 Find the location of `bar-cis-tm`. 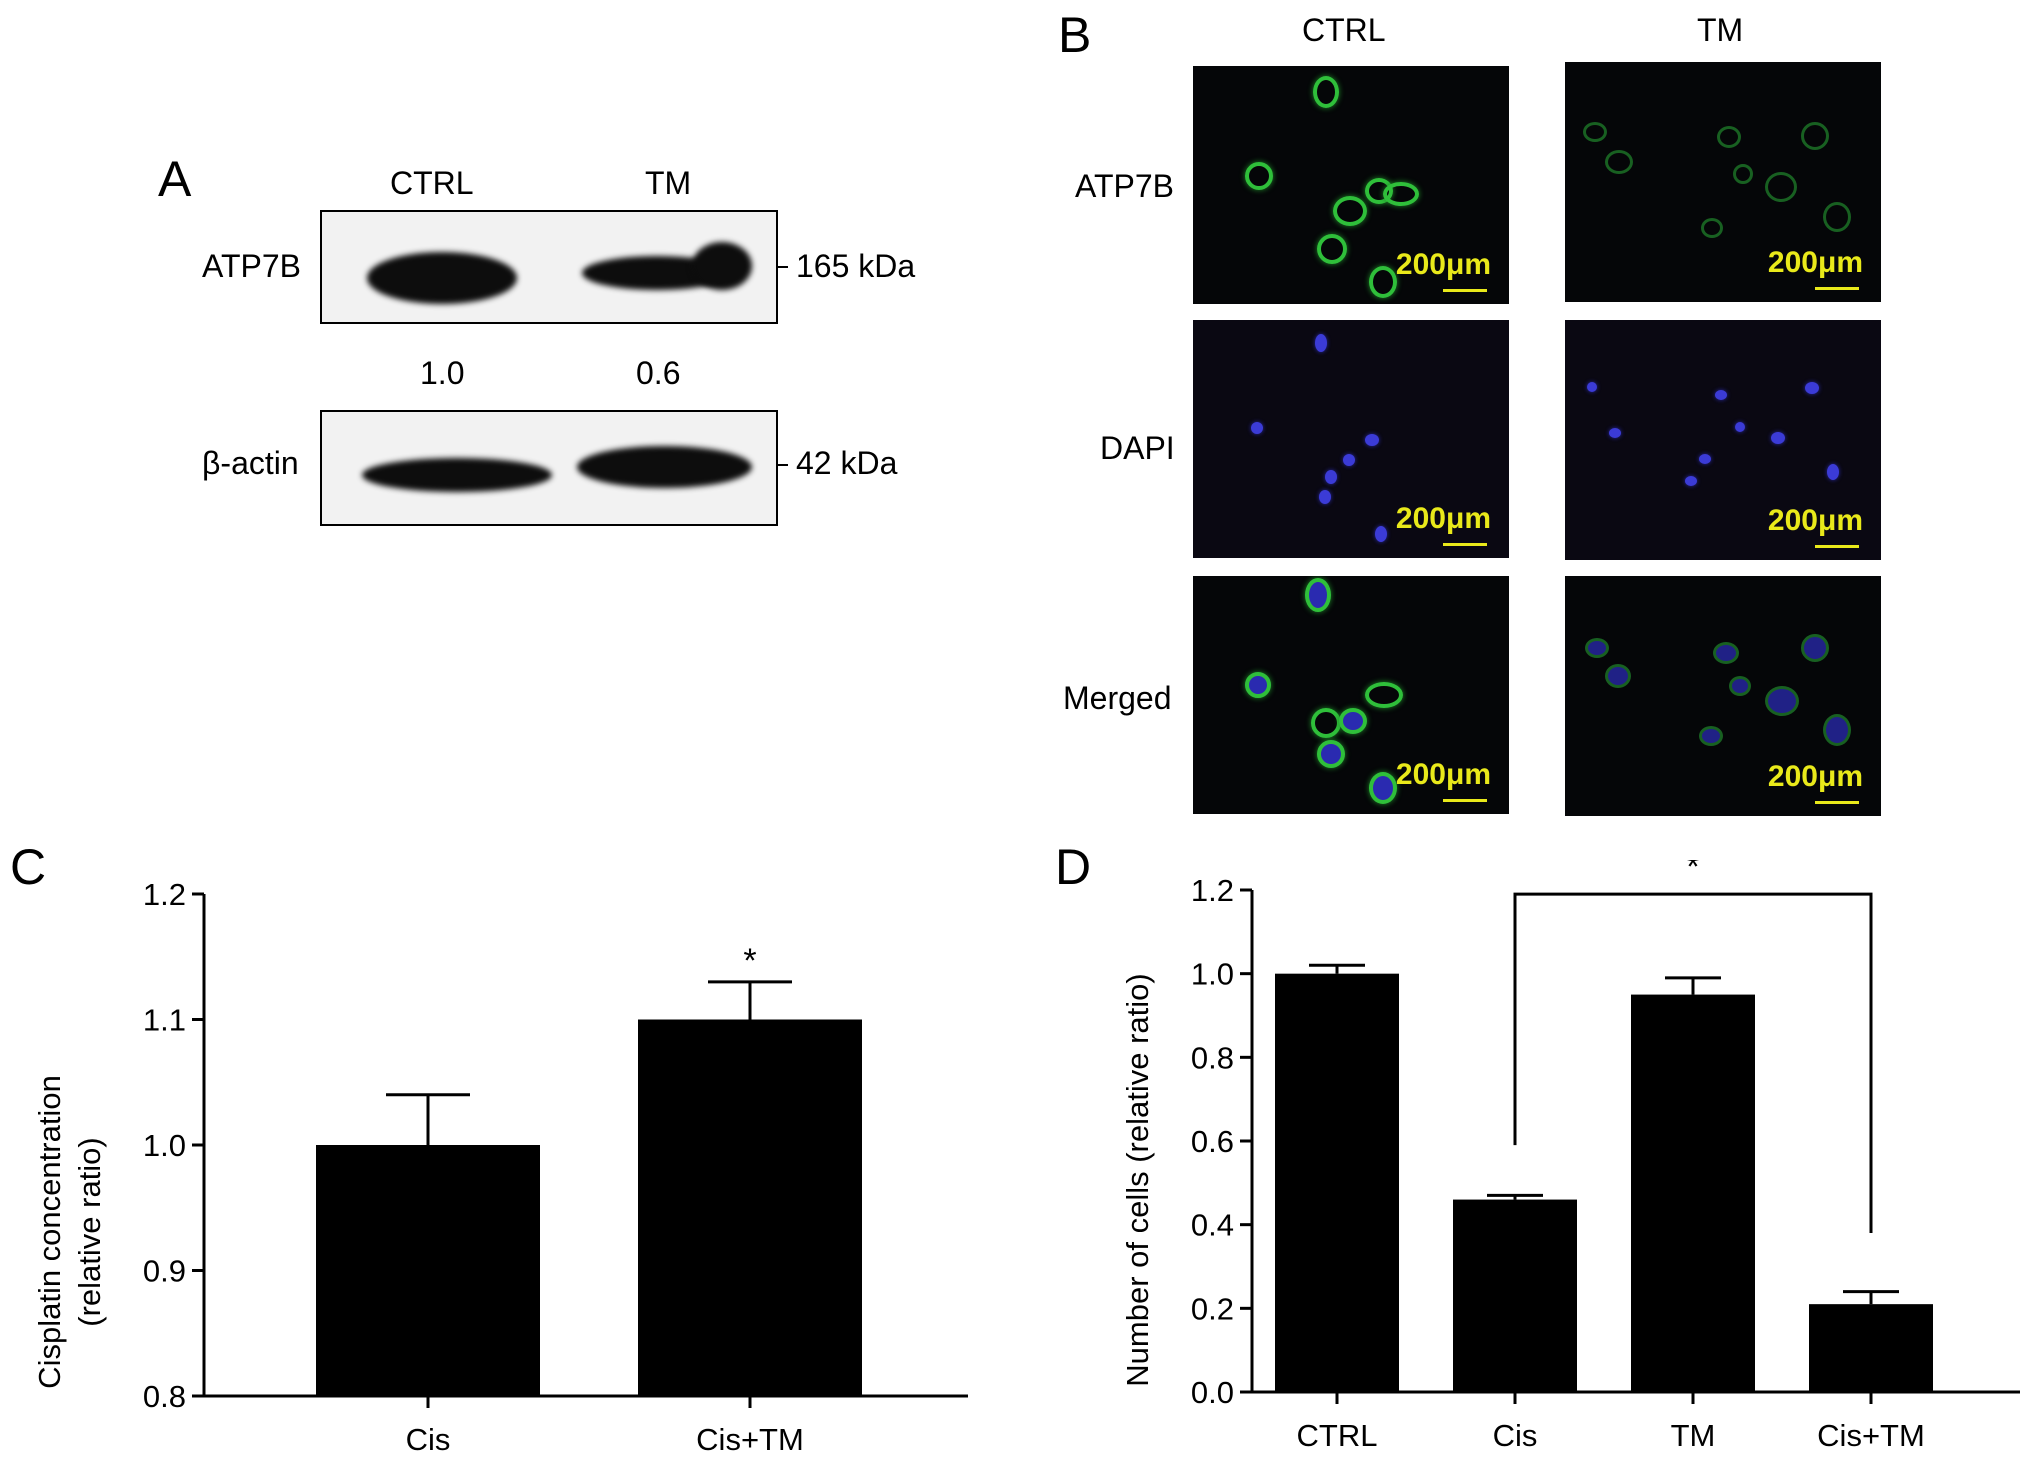

bar-cis-tm is located at coordinates (750, 1207).